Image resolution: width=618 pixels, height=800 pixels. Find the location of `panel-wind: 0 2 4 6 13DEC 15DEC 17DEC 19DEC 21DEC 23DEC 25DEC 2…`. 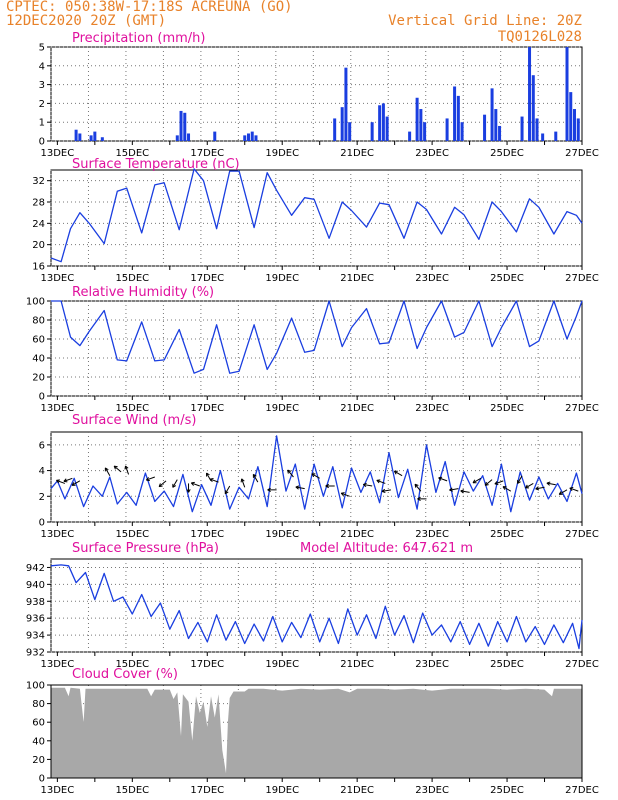

panel-wind: 0 2 4 6 13DEC 15DEC 17DEC 19DEC 21DEC 23DEC 25DEC 2… is located at coordinates (319, 476).